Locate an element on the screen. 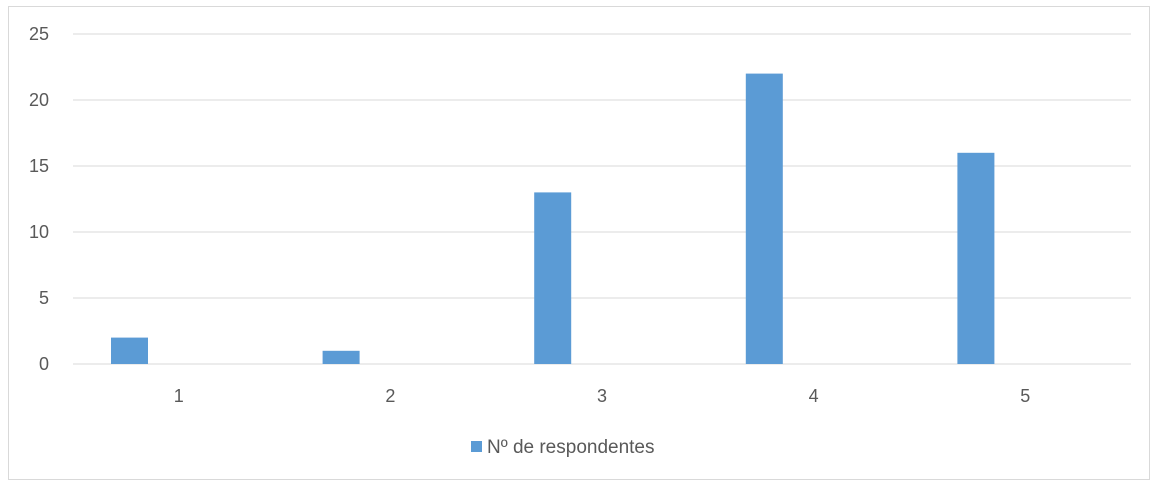  legend-label: Nº de respondentes is located at coordinates (571, 447).